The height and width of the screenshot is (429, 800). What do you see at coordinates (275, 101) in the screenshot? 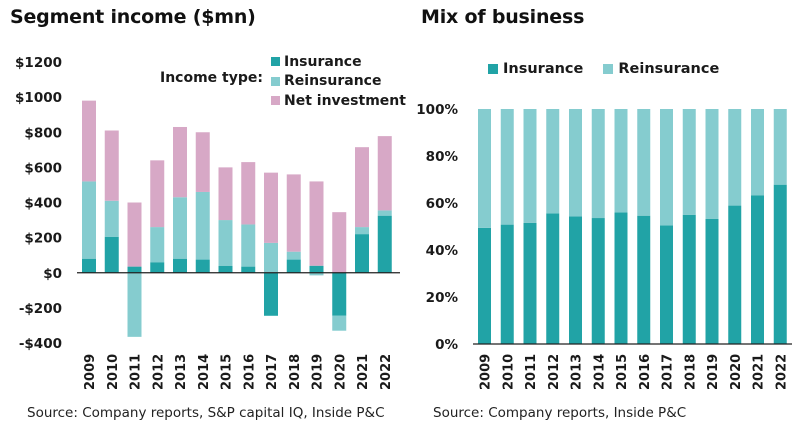
I see `legend-swatch-net-investment` at bounding box center [275, 101].